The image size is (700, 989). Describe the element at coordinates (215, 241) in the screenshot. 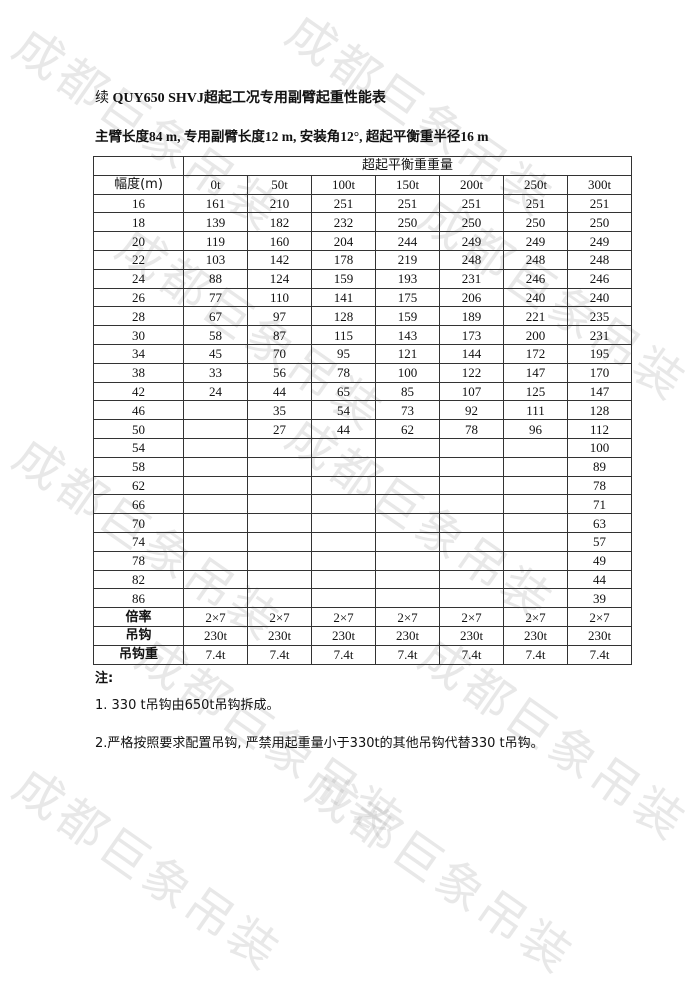

I see `load-cell: 119` at that location.